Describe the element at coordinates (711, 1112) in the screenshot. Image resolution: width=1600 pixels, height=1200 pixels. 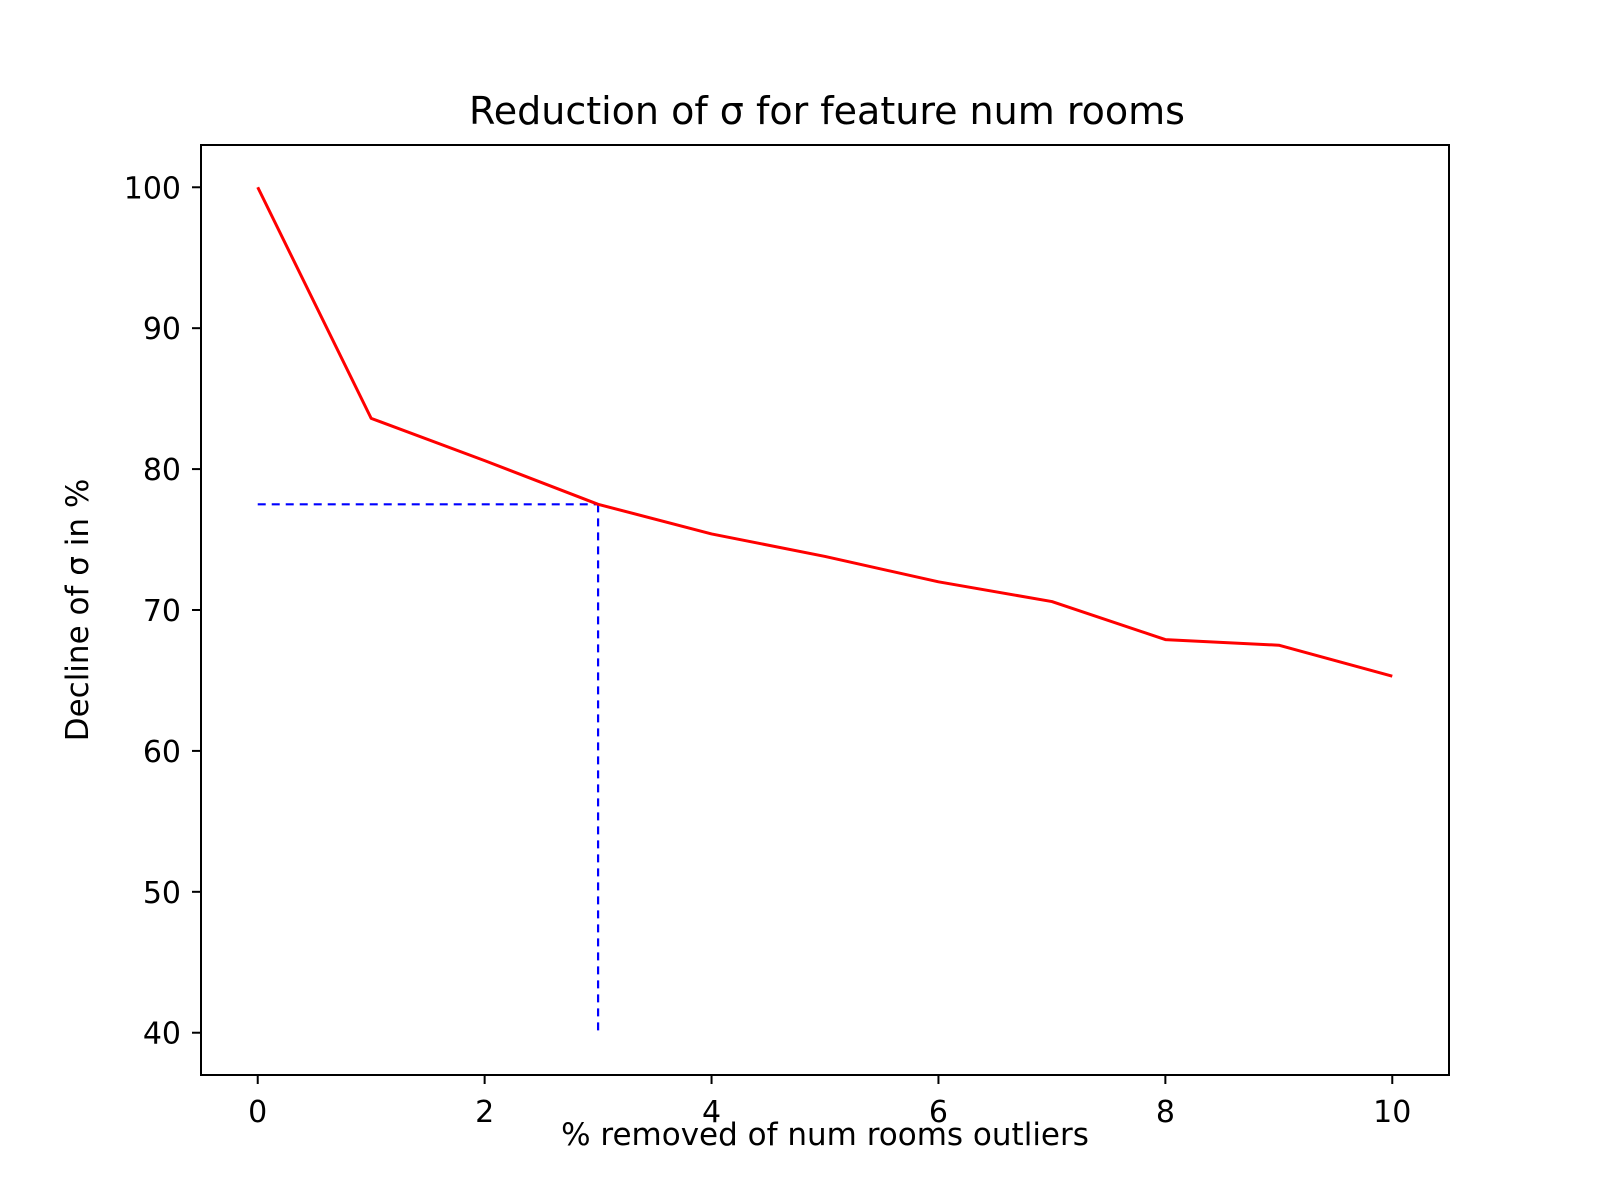
I see `x-tick-label: 4` at that location.